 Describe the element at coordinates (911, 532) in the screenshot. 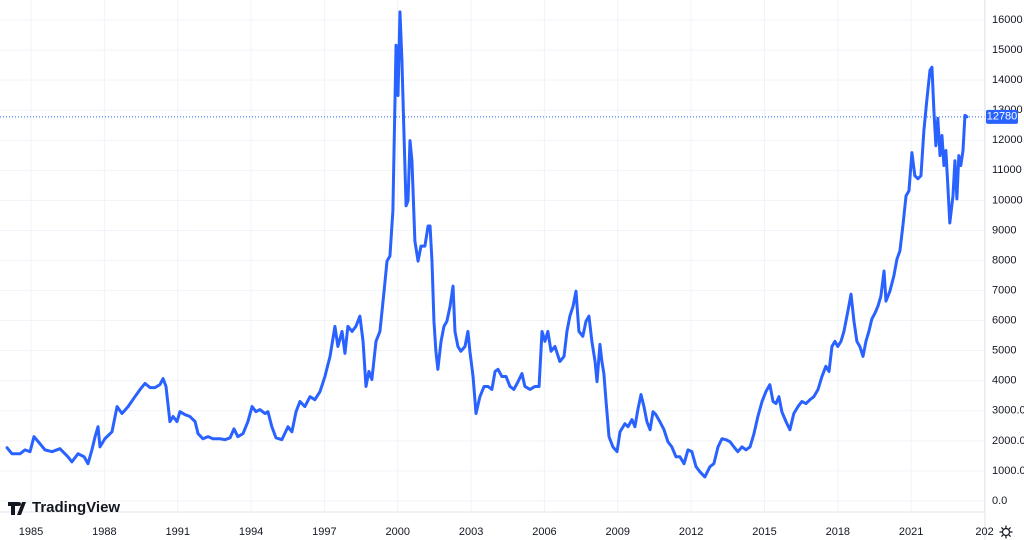

I see `x-tick-label: 2021` at that location.